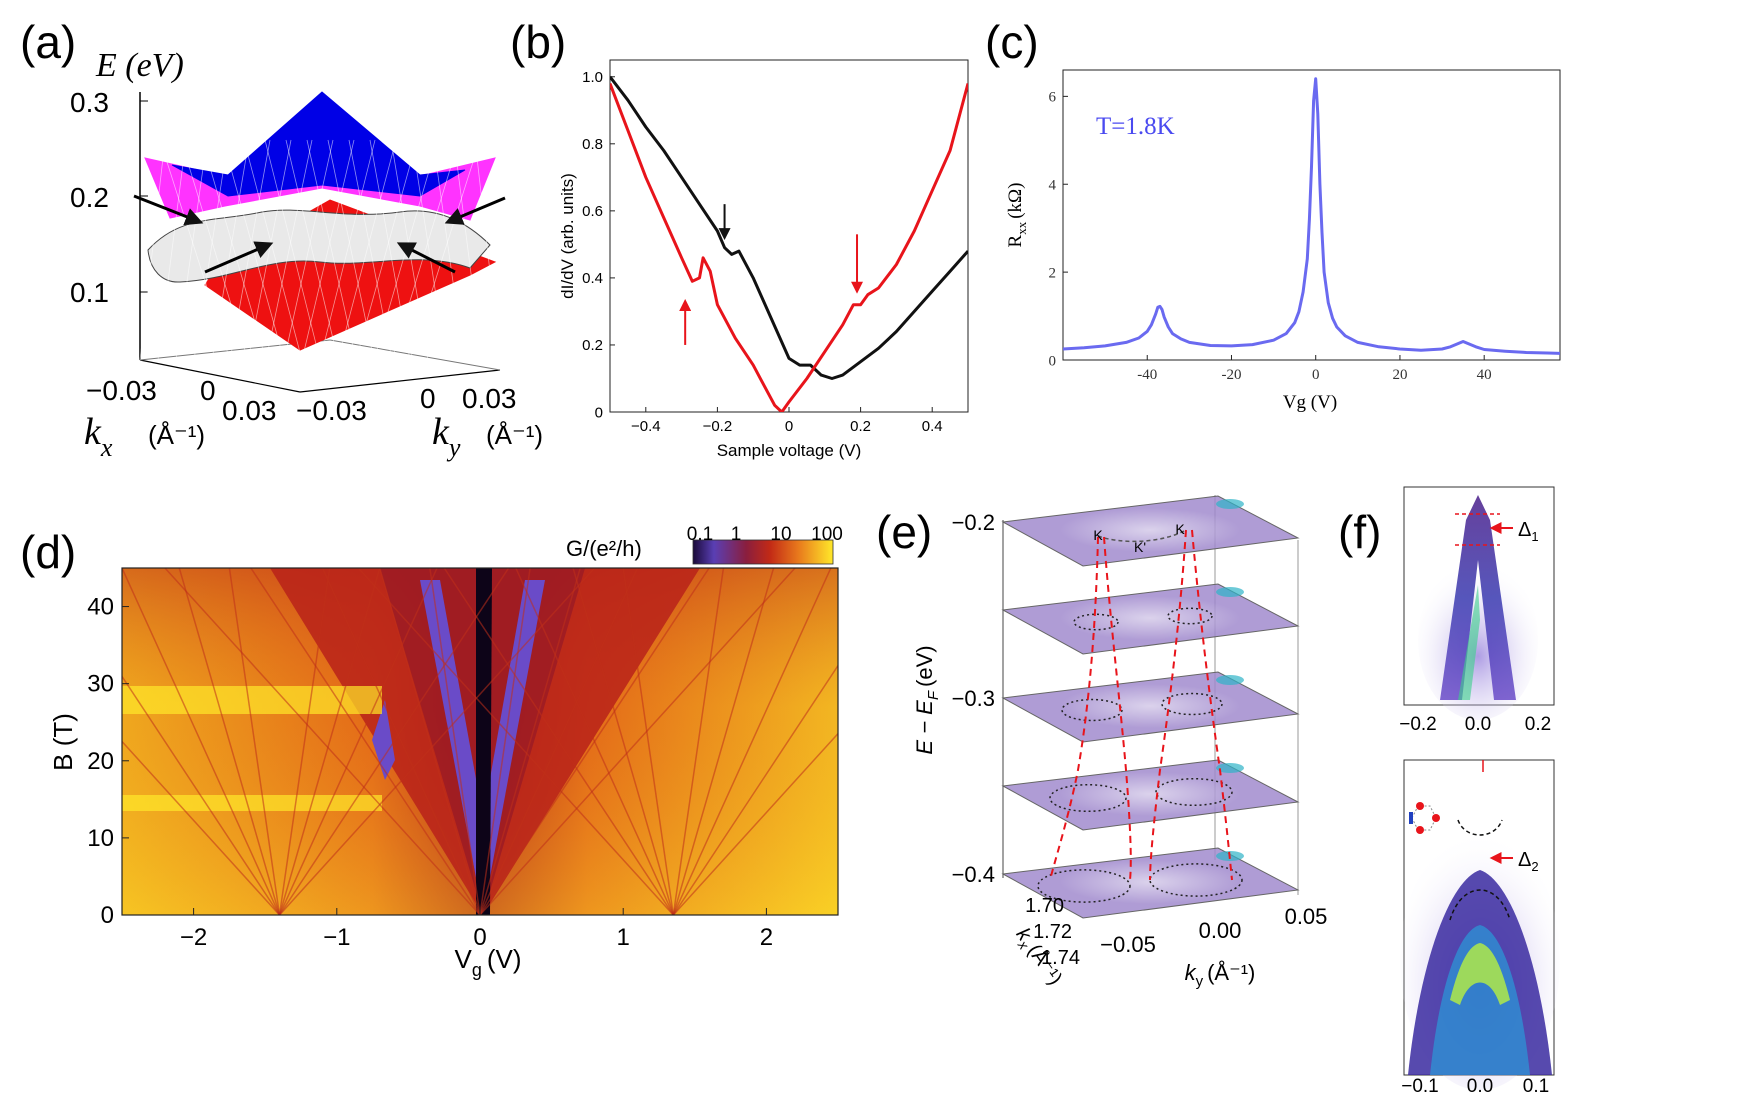 The width and height of the screenshot is (1756, 1095). What do you see at coordinates (736, 534) in the screenshot?
I see `d-cbar-tick-1: 1` at bounding box center [736, 534].